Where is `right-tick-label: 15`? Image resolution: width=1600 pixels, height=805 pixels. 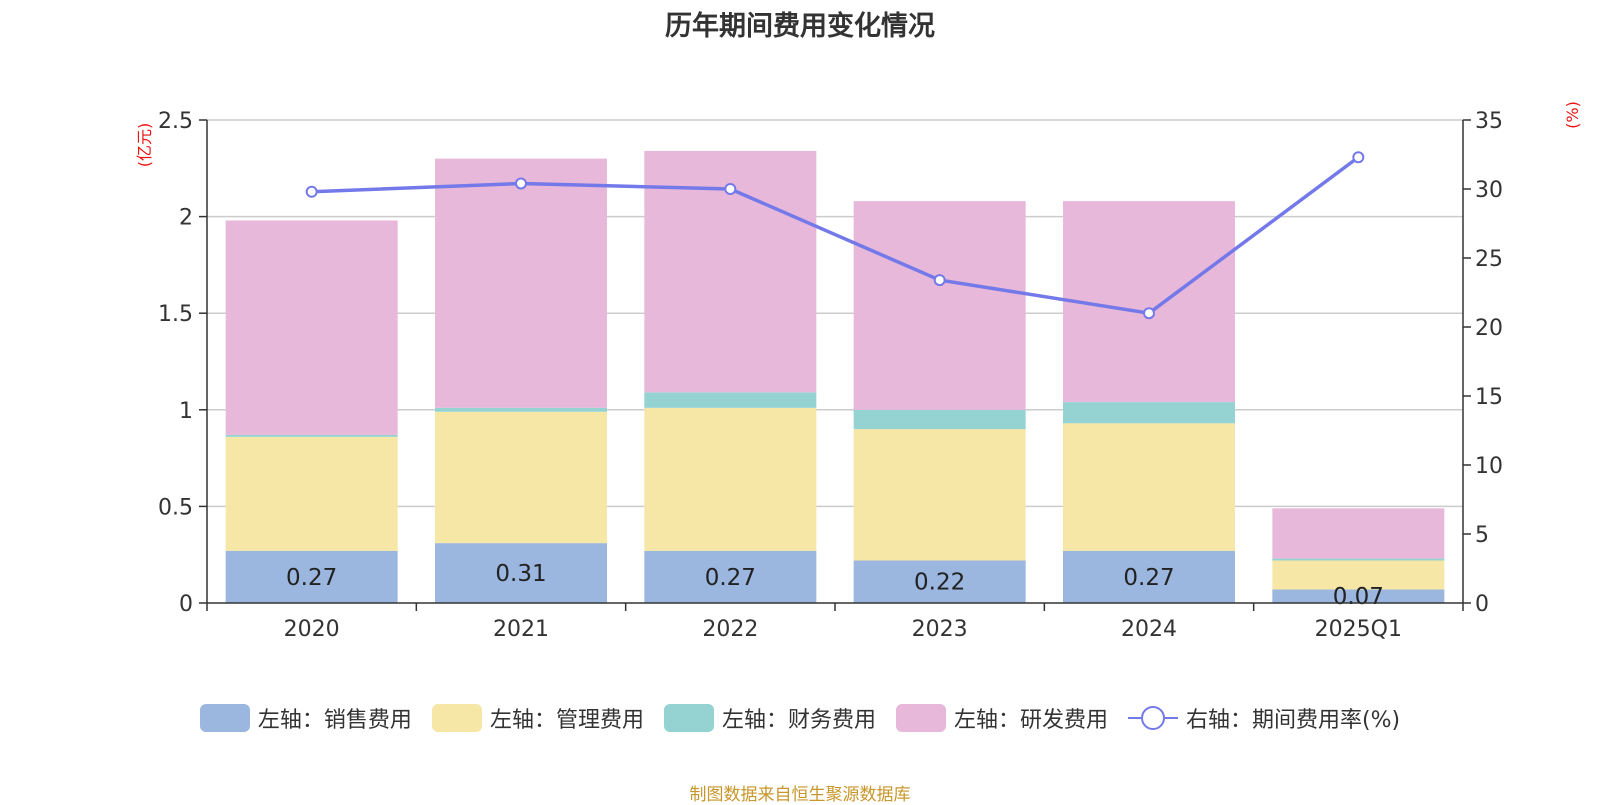
right-tick-label: 15 is located at coordinates (1489, 397).